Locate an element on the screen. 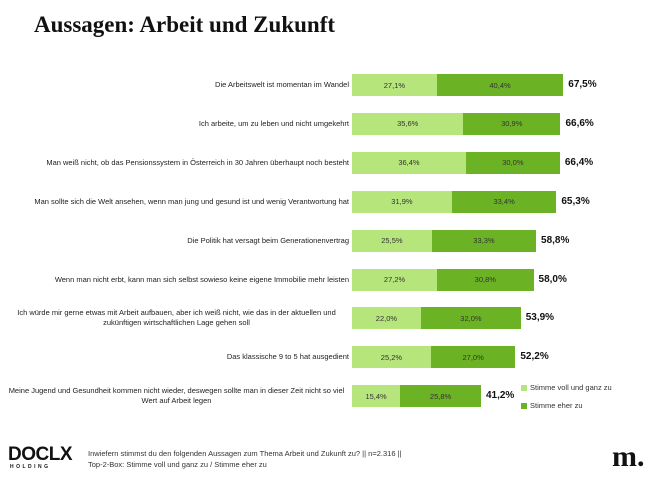 This screenshot has height=479, width=660. value-label: 30,9% is located at coordinates (512, 124).